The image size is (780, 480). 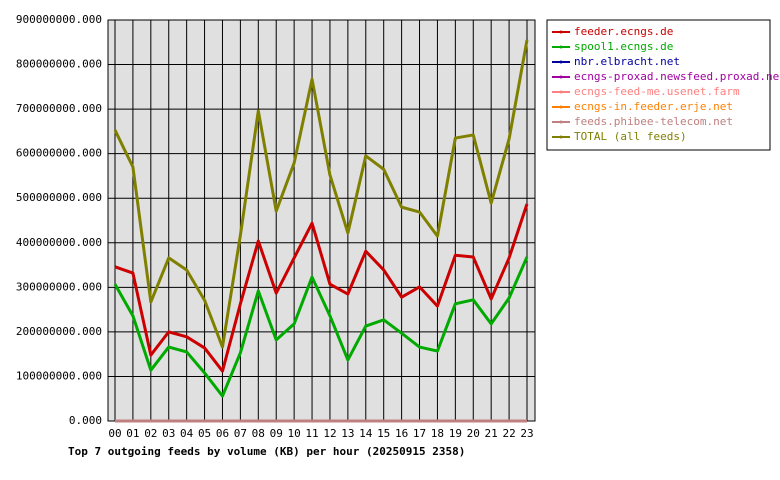 I want to click on x-tick-label: 14, so click(x=366, y=433).